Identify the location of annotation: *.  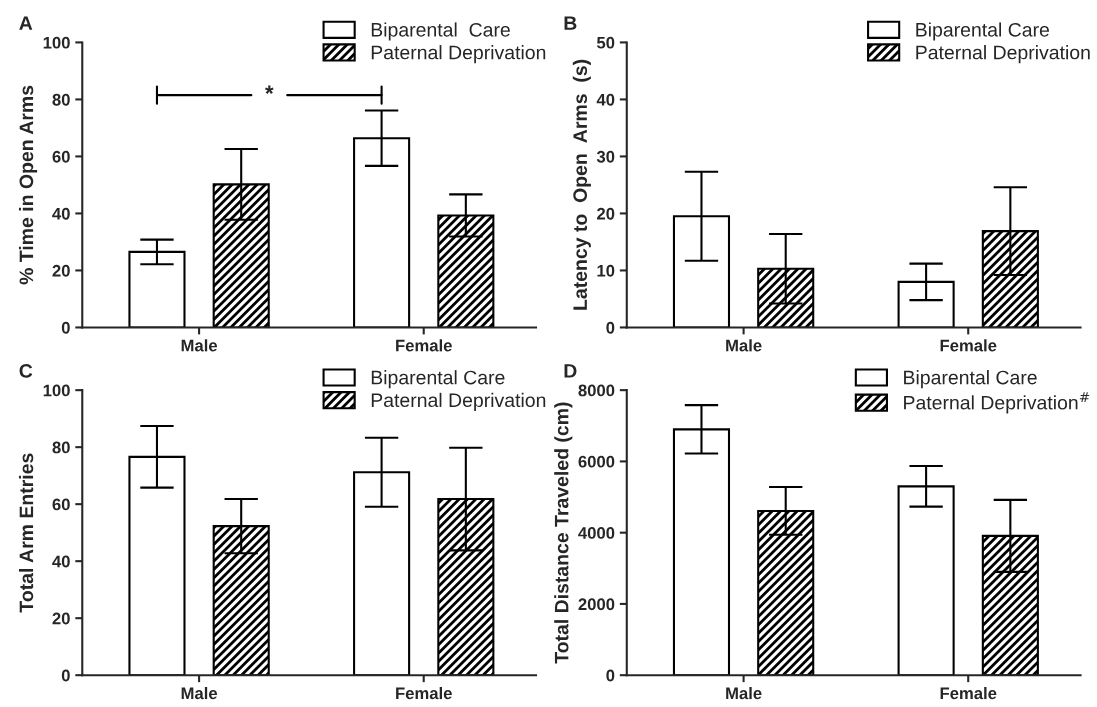
(269, 89).